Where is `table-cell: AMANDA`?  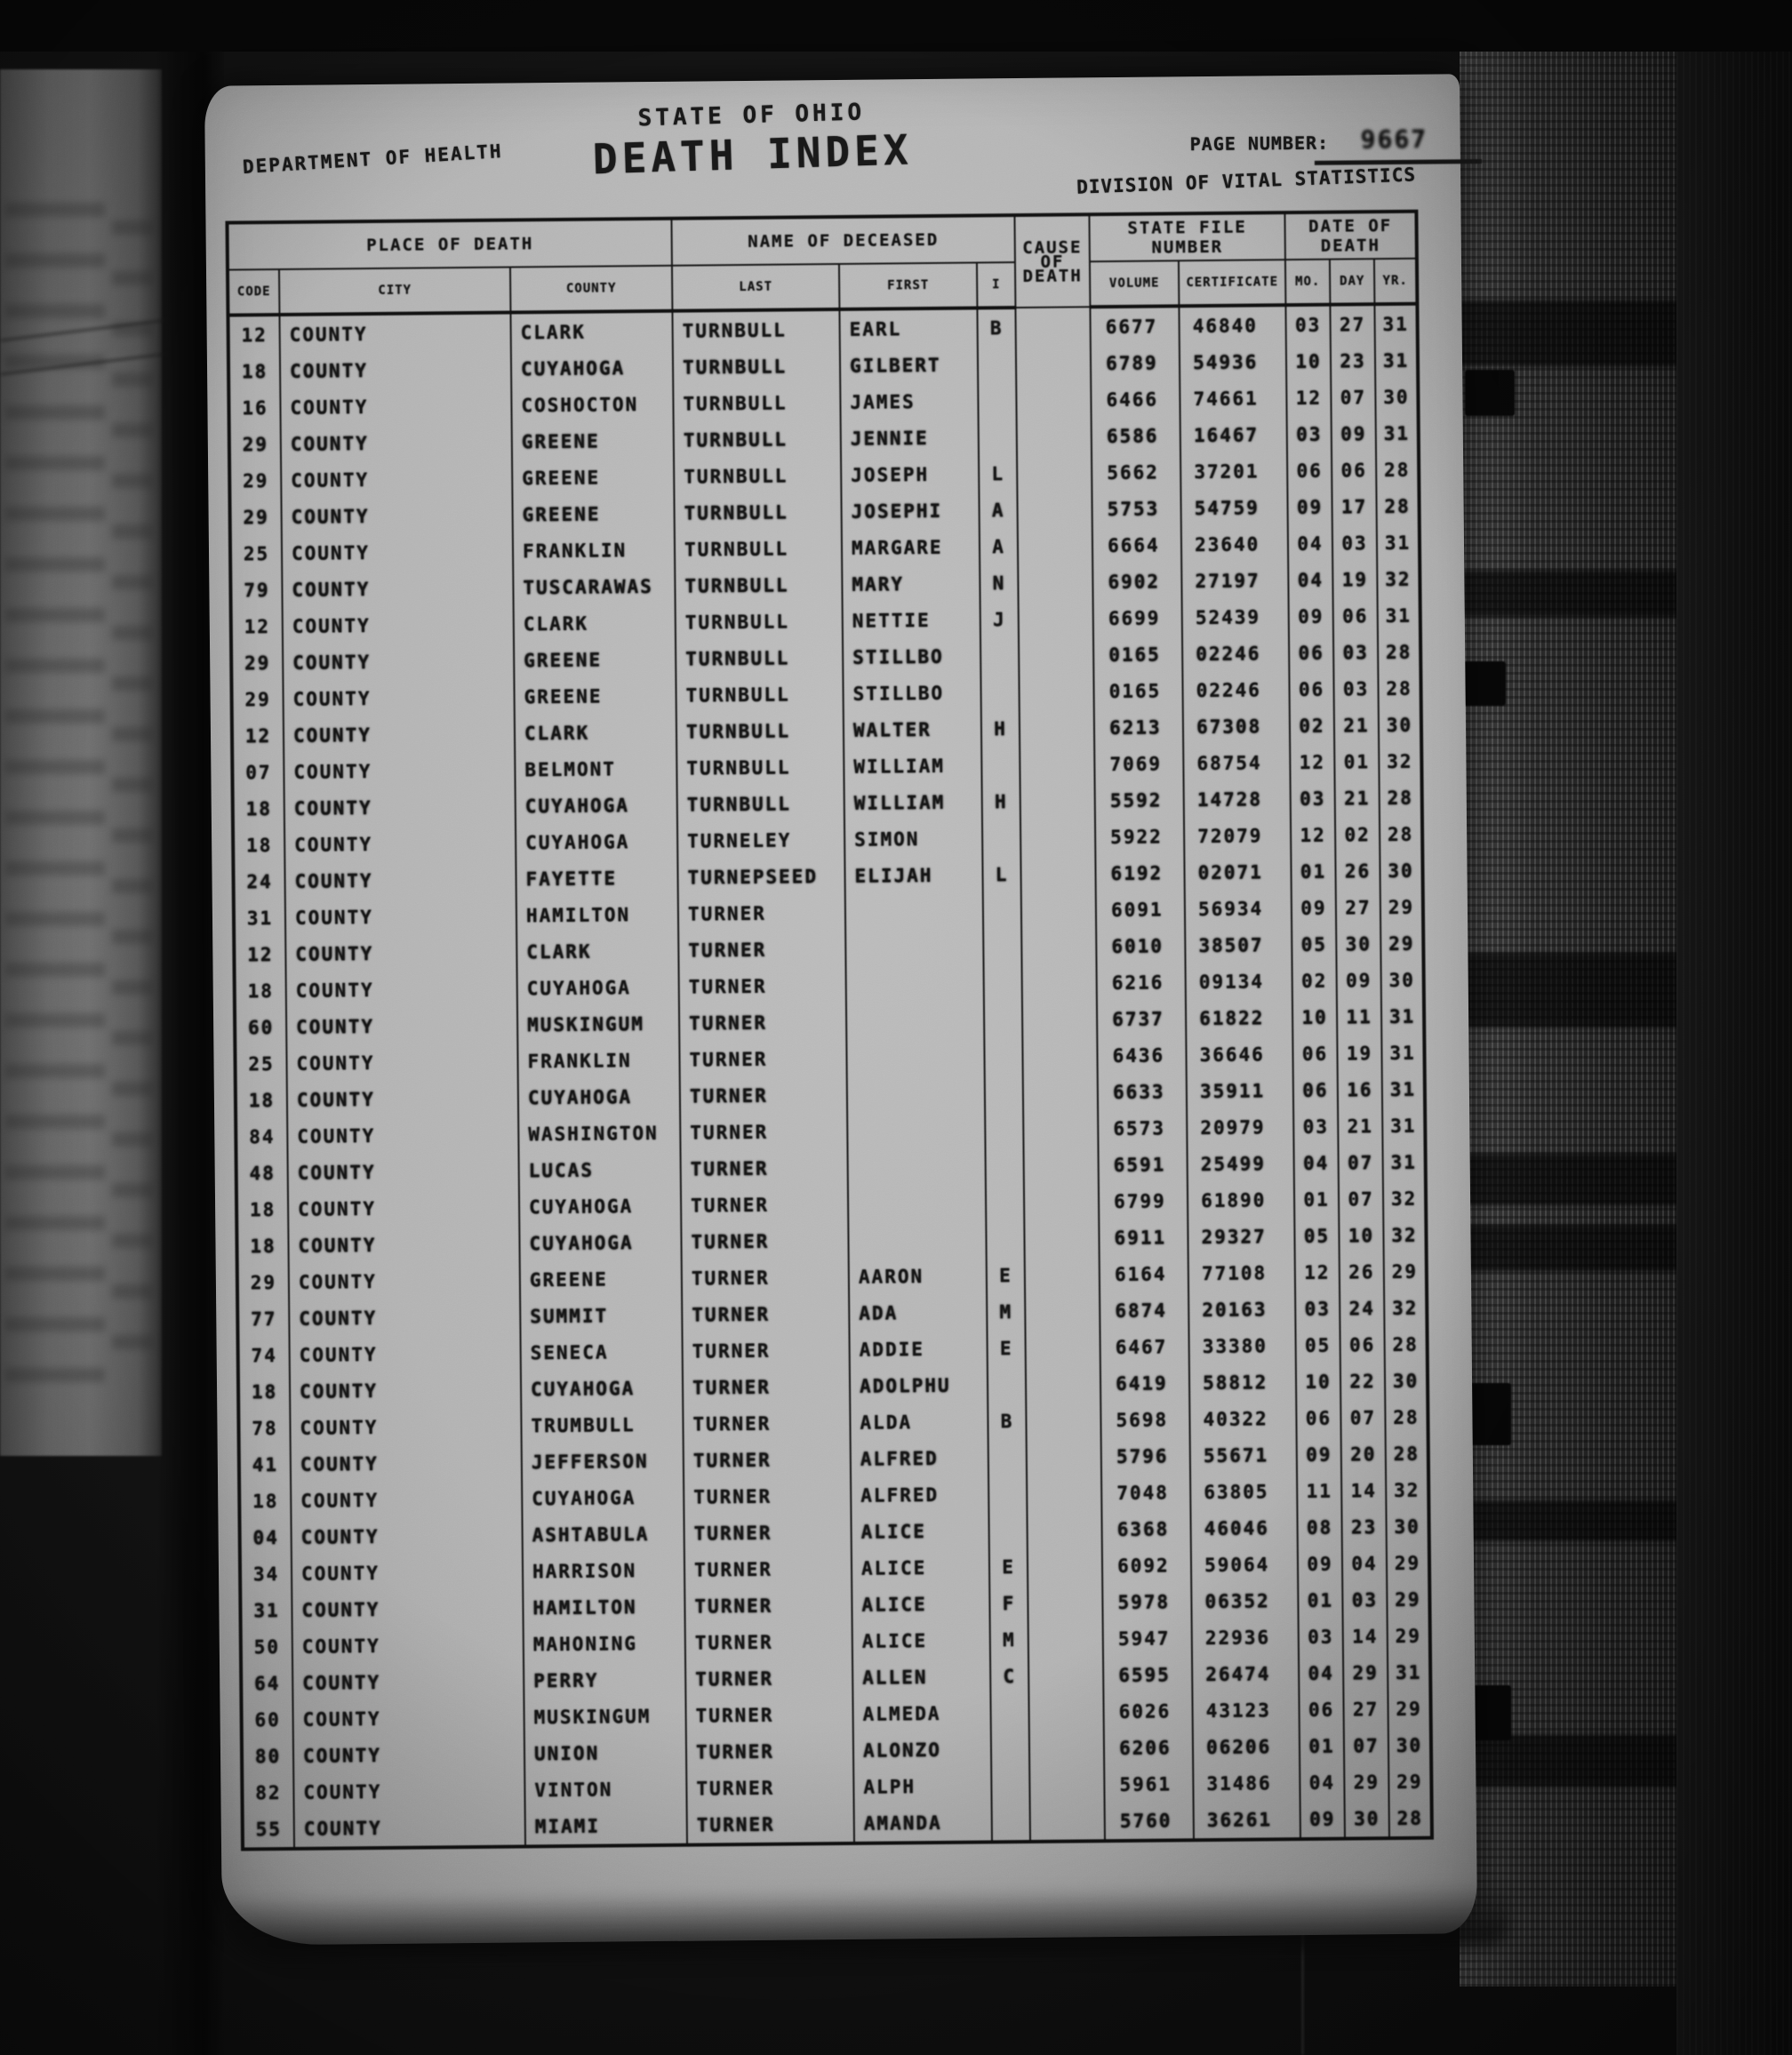 table-cell: AMANDA is located at coordinates (923, 1823).